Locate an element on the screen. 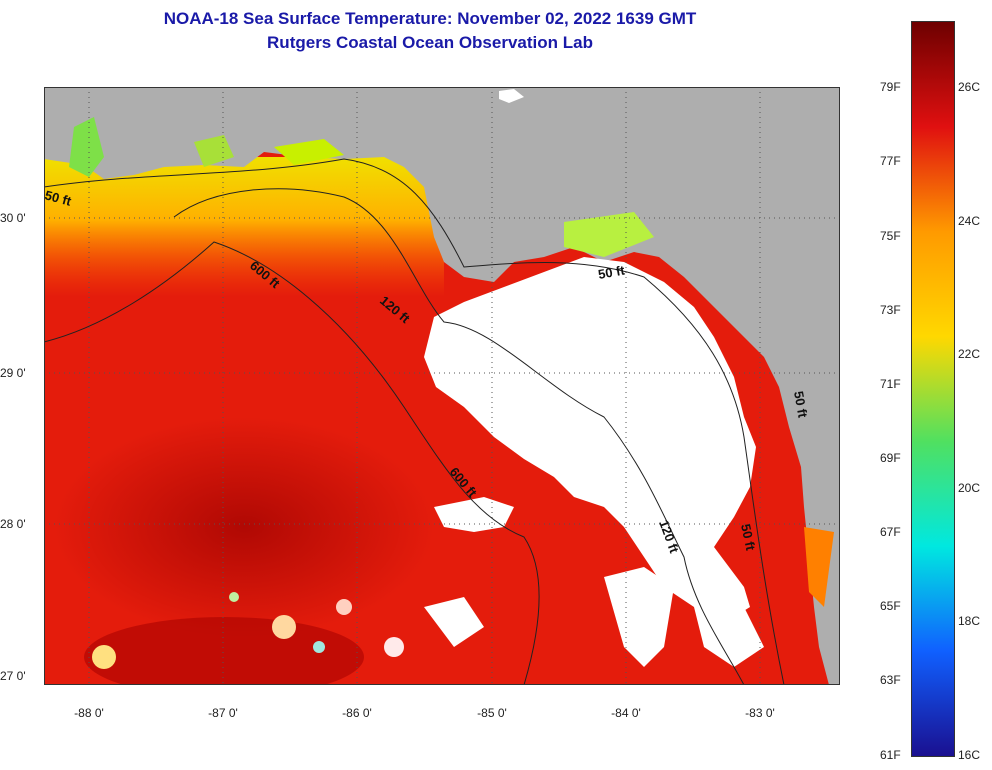 This screenshot has width=992, height=770. lat-label-28: 28 0' is located at coordinates (13, 524).